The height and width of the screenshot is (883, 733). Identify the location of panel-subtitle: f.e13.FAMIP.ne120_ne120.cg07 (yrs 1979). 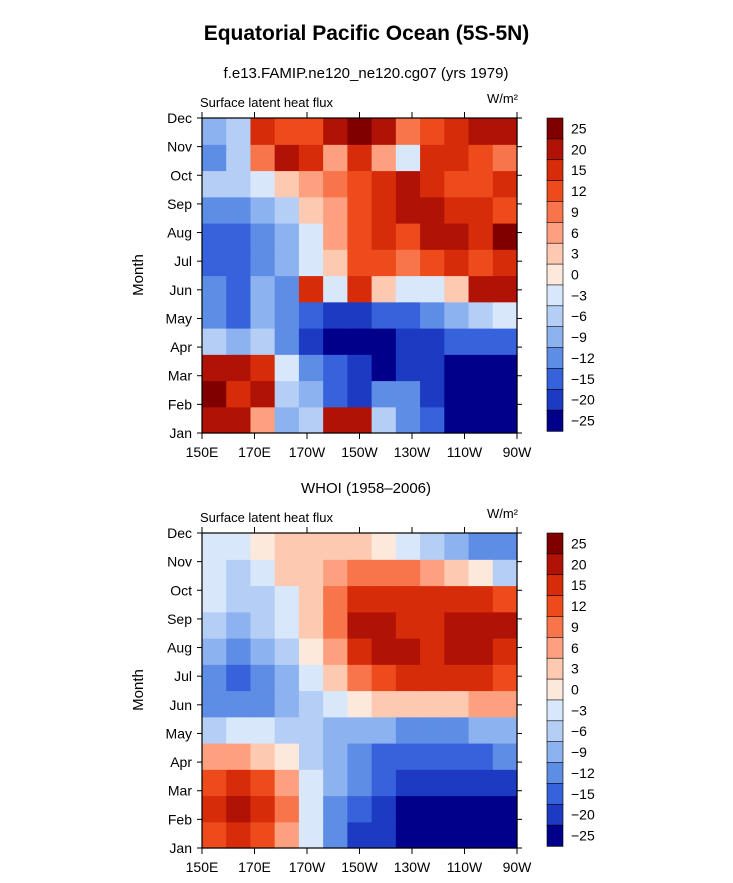
(366, 73).